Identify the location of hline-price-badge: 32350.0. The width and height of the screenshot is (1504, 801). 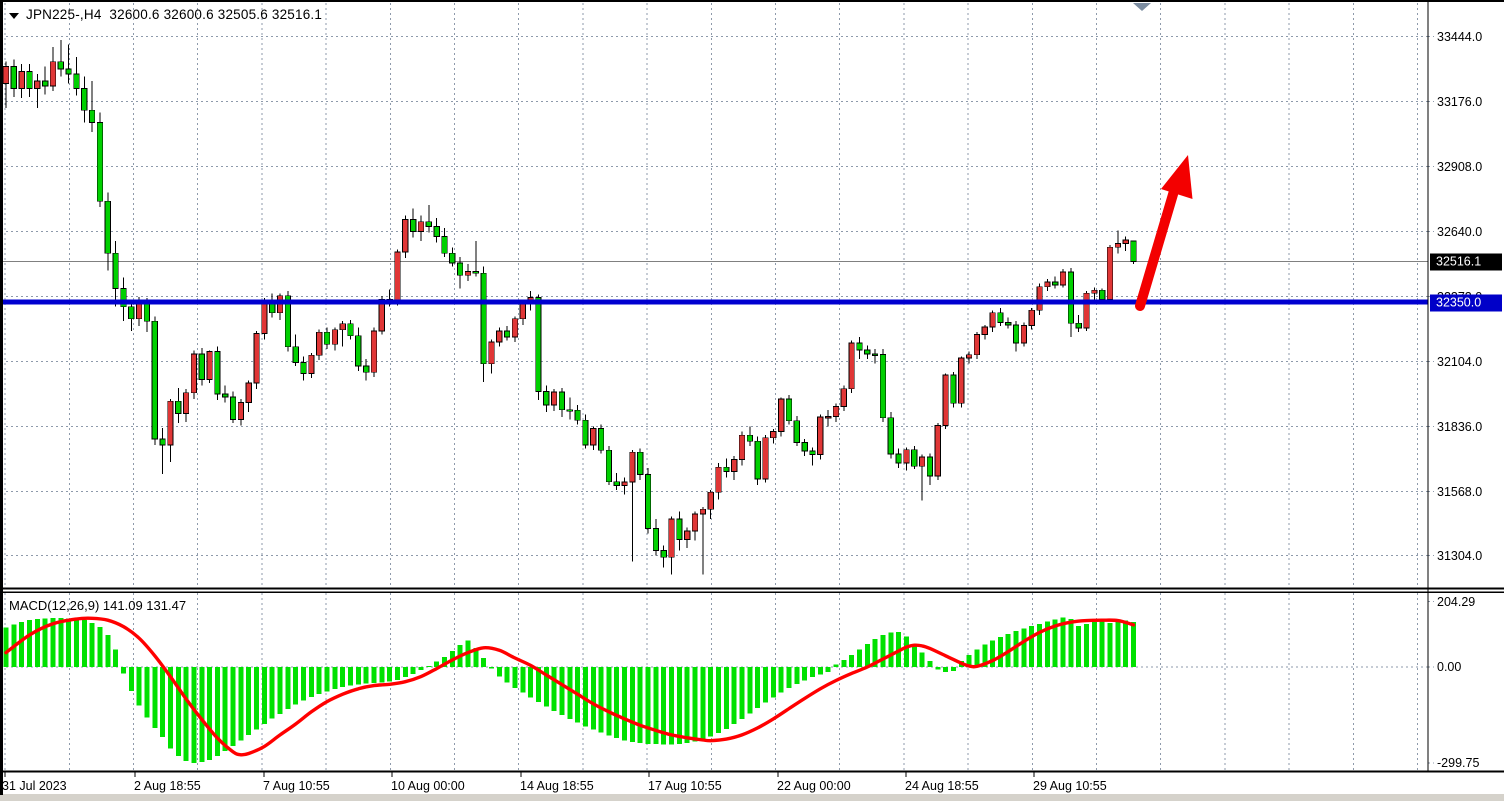
(1466, 303).